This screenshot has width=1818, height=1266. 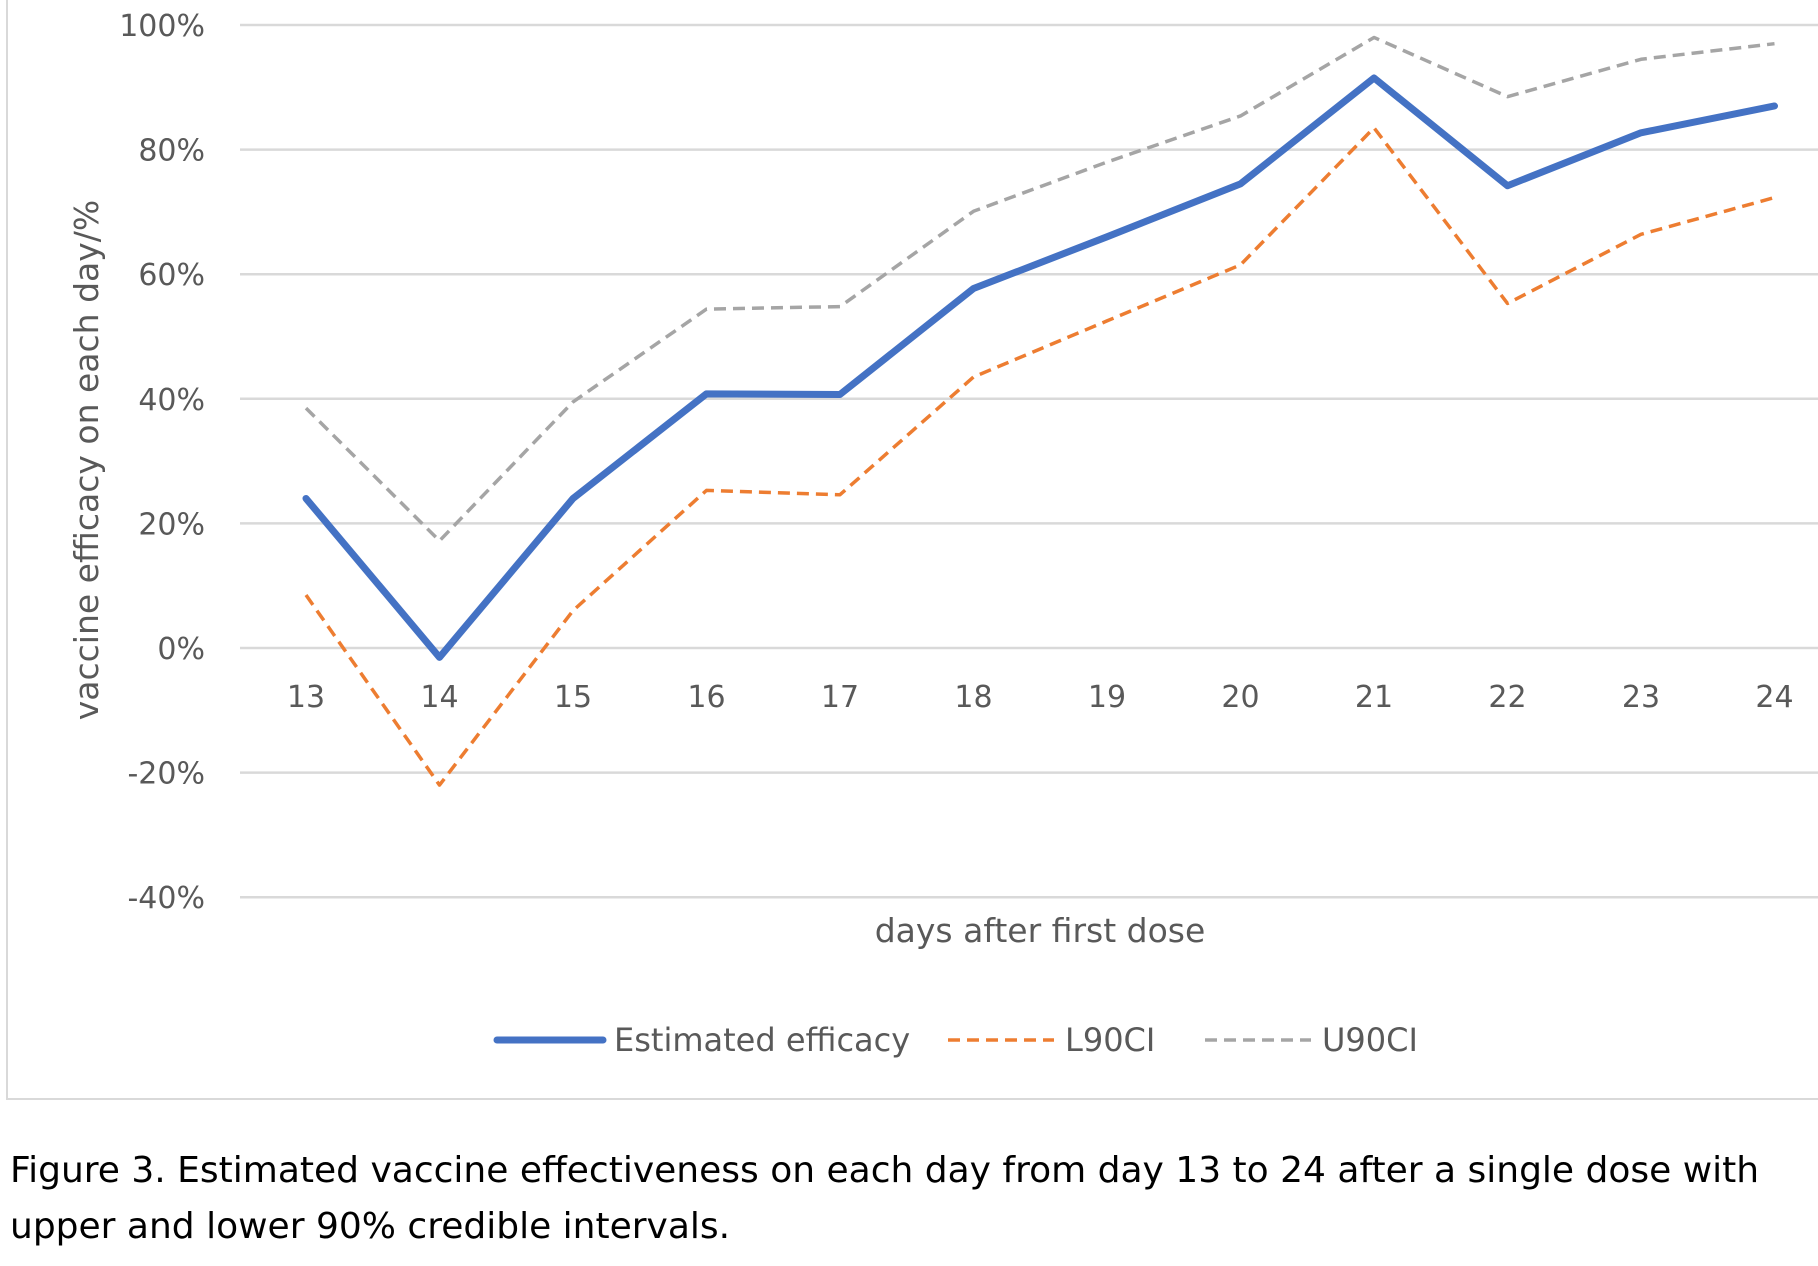 I want to click on legend-label: L90CI, so click(x=1110, y=1040).